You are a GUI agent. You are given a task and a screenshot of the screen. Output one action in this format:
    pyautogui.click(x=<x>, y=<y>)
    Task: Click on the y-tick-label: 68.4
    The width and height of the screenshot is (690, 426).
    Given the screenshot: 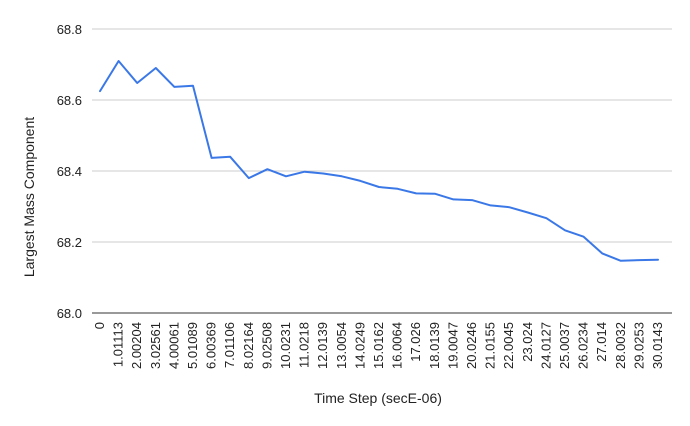 What is the action you would take?
    pyautogui.click(x=69, y=171)
    